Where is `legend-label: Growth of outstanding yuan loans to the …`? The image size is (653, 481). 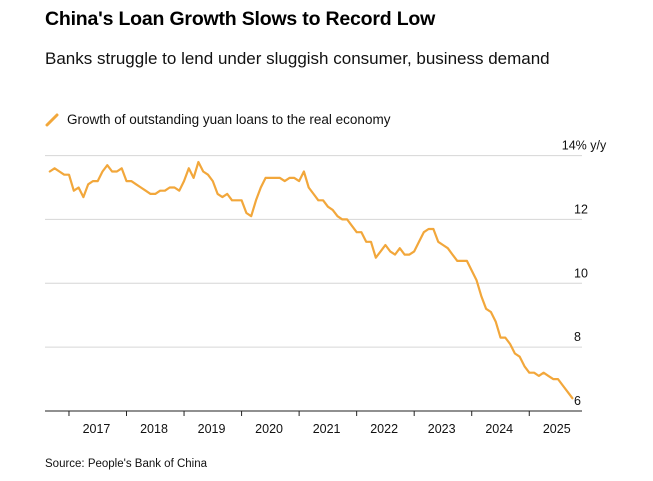 legend-label: Growth of outstanding yuan loans to the … is located at coordinates (229, 119).